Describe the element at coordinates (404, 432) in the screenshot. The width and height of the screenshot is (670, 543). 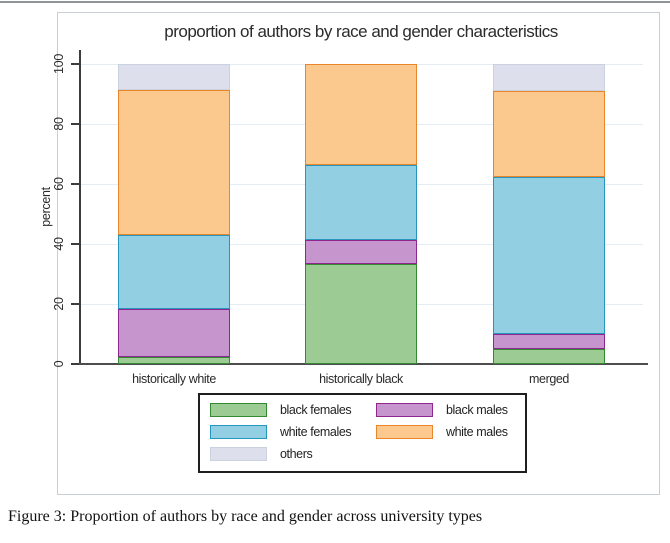
I see `legend-swatch-white-males` at that location.